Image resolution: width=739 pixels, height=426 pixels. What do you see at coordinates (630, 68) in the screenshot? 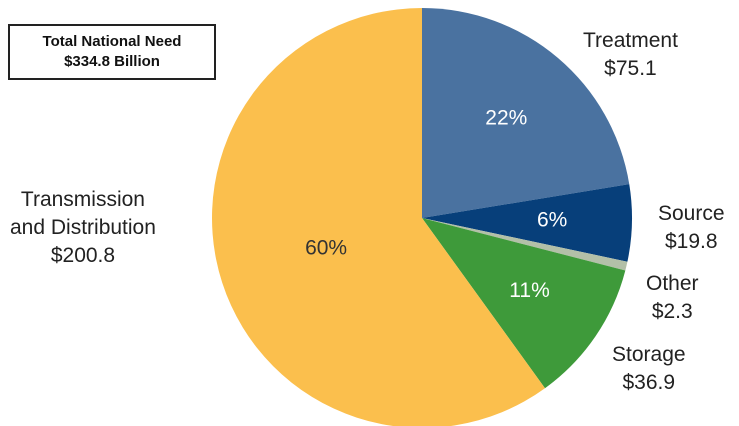
I see `label-treatment-value: $75.1` at bounding box center [630, 68].